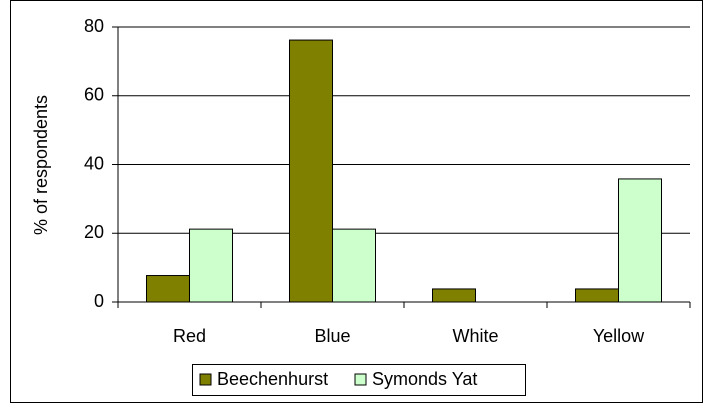 The image size is (703, 408). Describe the element at coordinates (94, 163) in the screenshot. I see `y-tick-label: 40` at that location.